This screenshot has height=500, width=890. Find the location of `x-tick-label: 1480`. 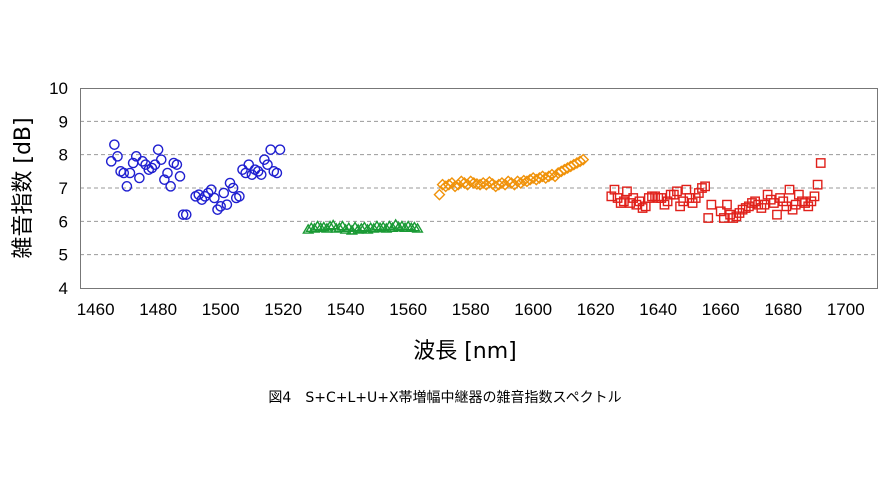

x-tick-label: 1480 is located at coordinates (158, 309).